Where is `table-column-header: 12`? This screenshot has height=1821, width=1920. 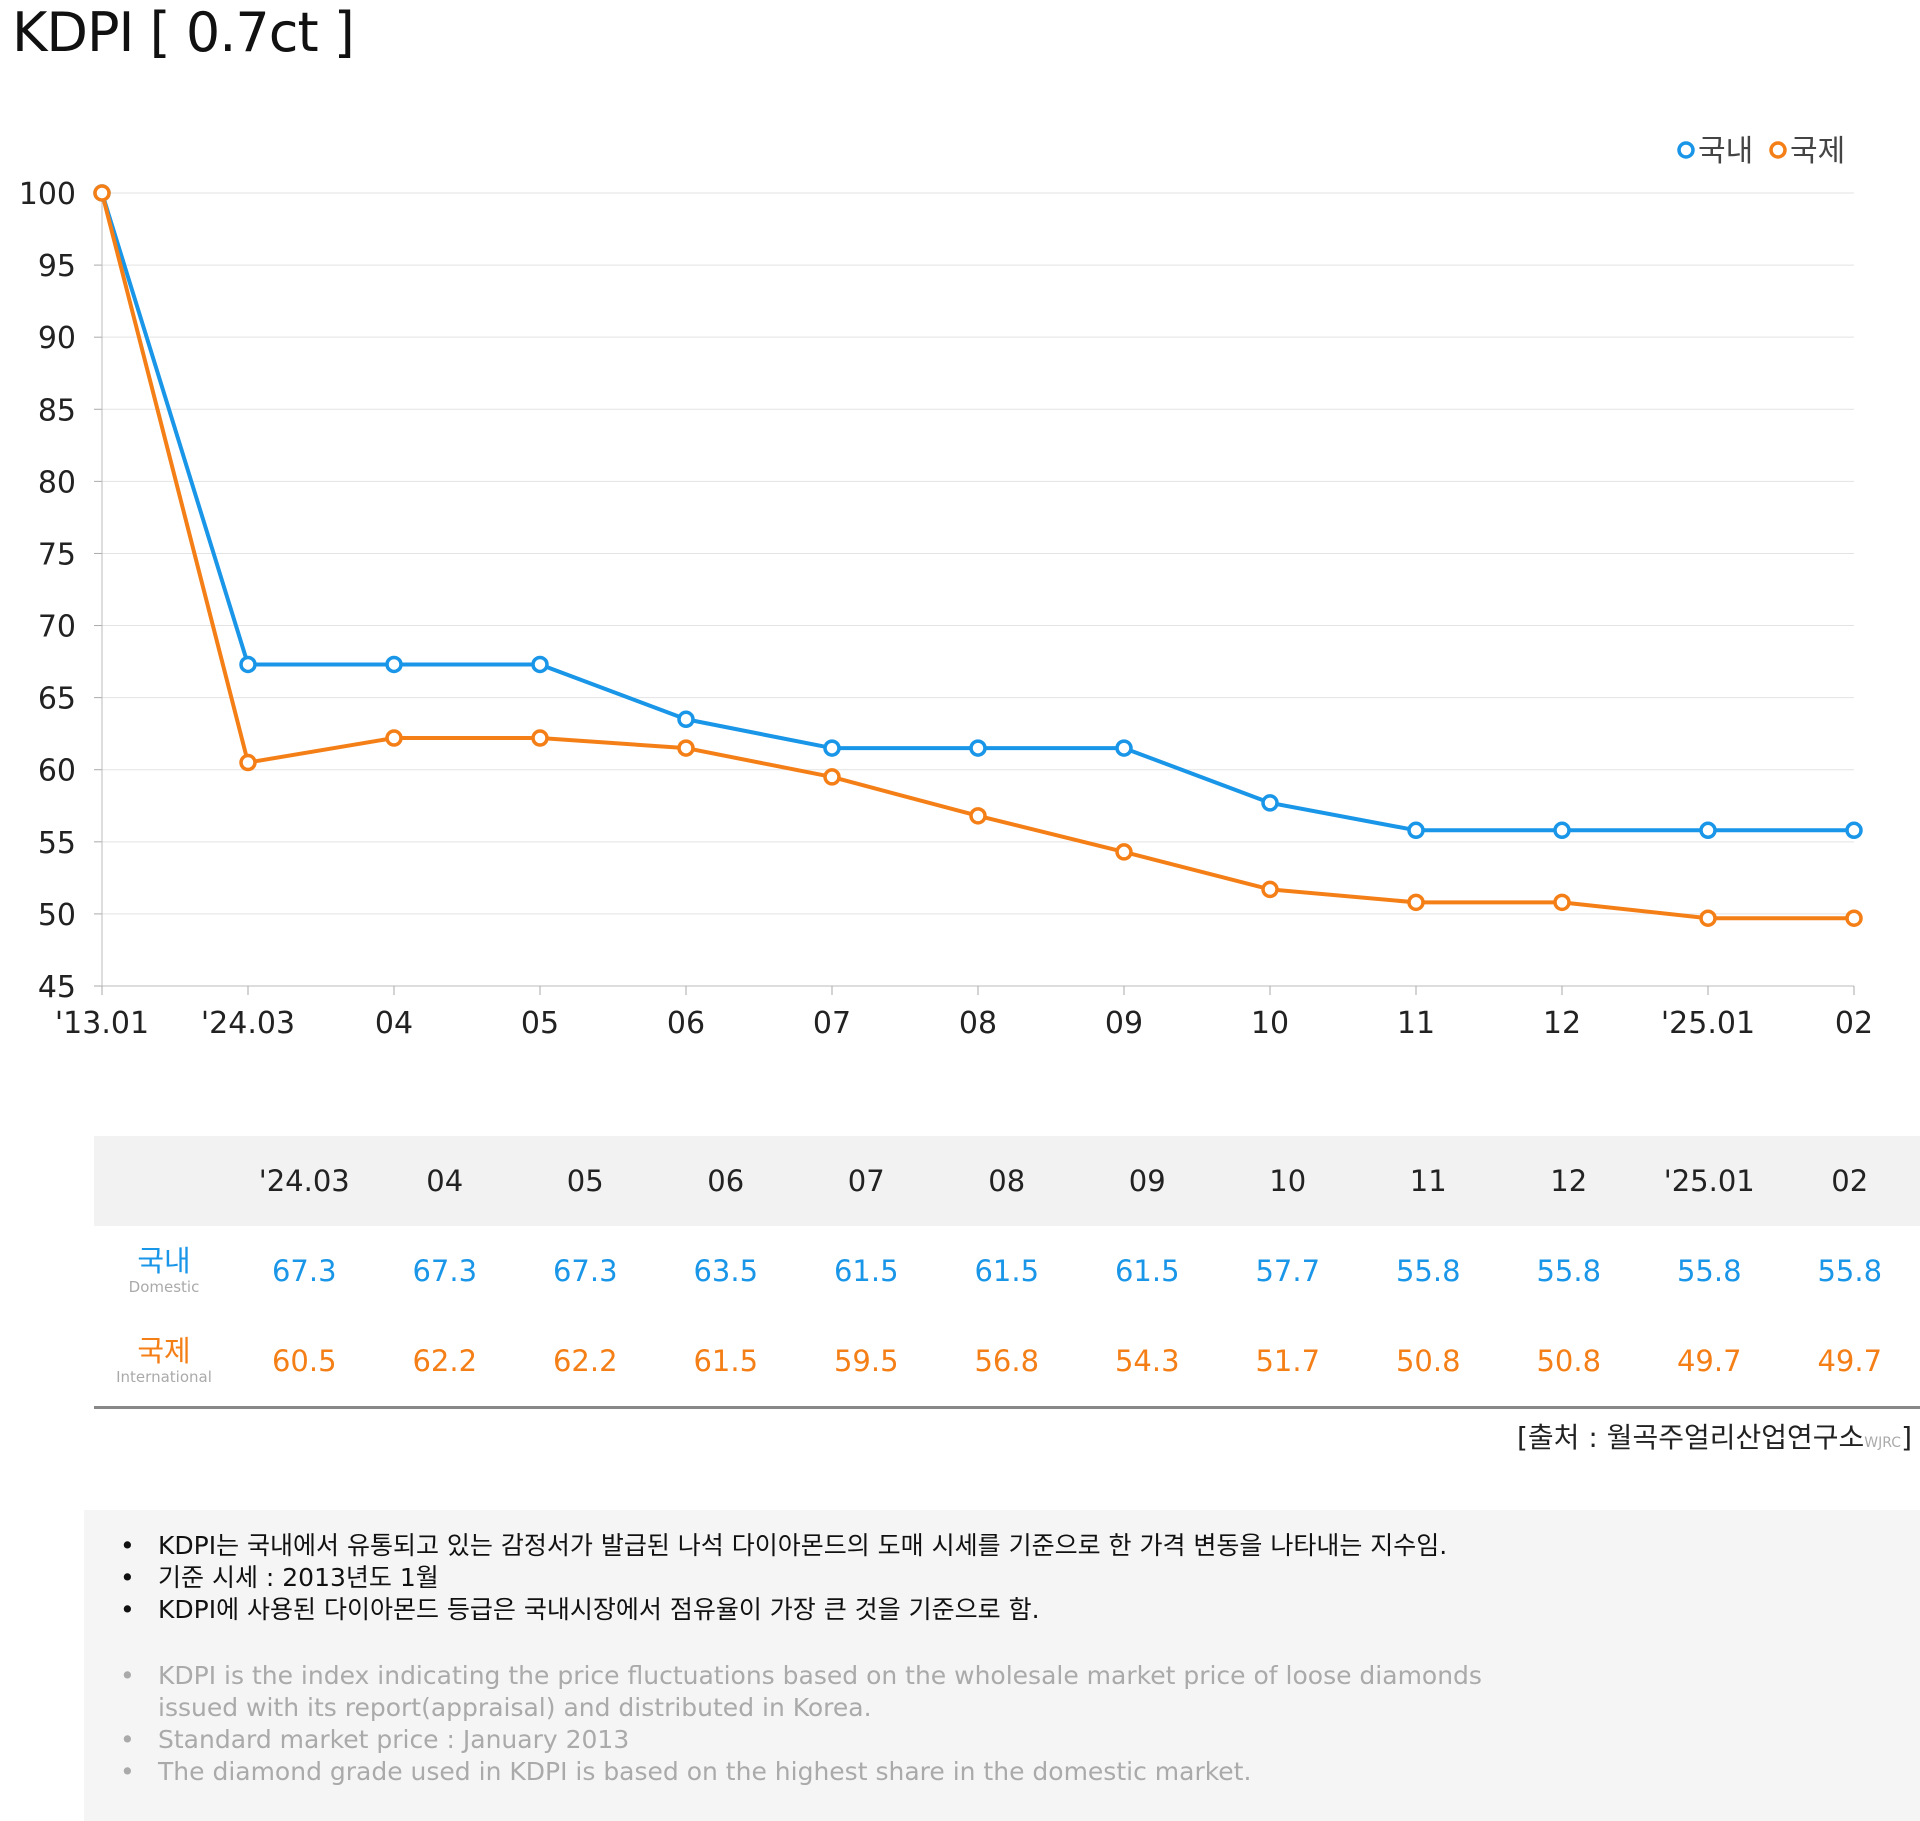 table-column-header: 12 is located at coordinates (1568, 1181).